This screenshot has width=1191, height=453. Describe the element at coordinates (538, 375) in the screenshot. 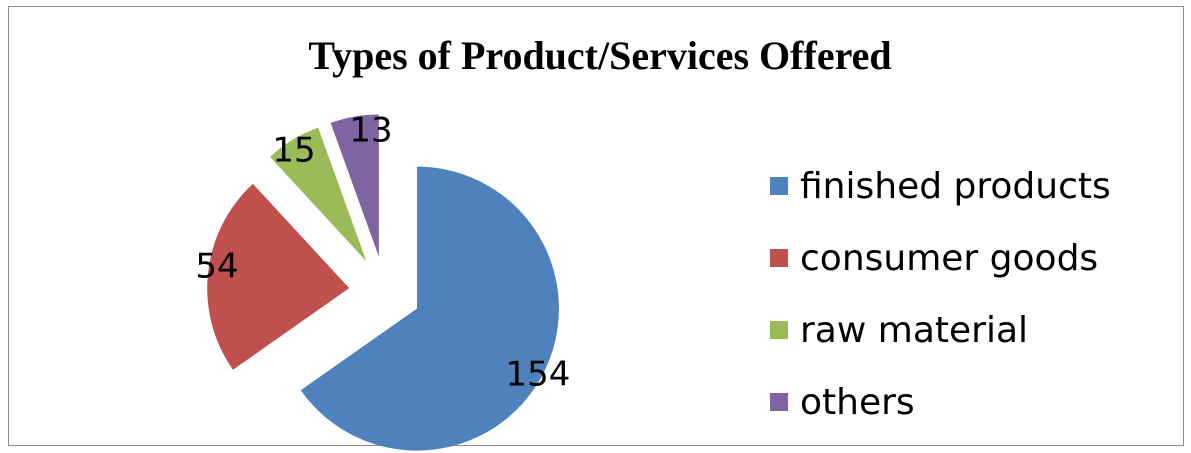

I see `label-finished-products: 154` at that location.